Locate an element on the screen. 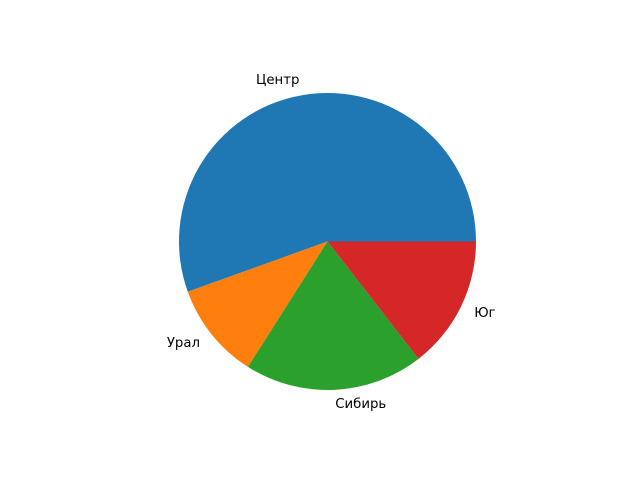 This screenshot has height=480, width=640. pie-label-2: Сибирь is located at coordinates (360, 404).